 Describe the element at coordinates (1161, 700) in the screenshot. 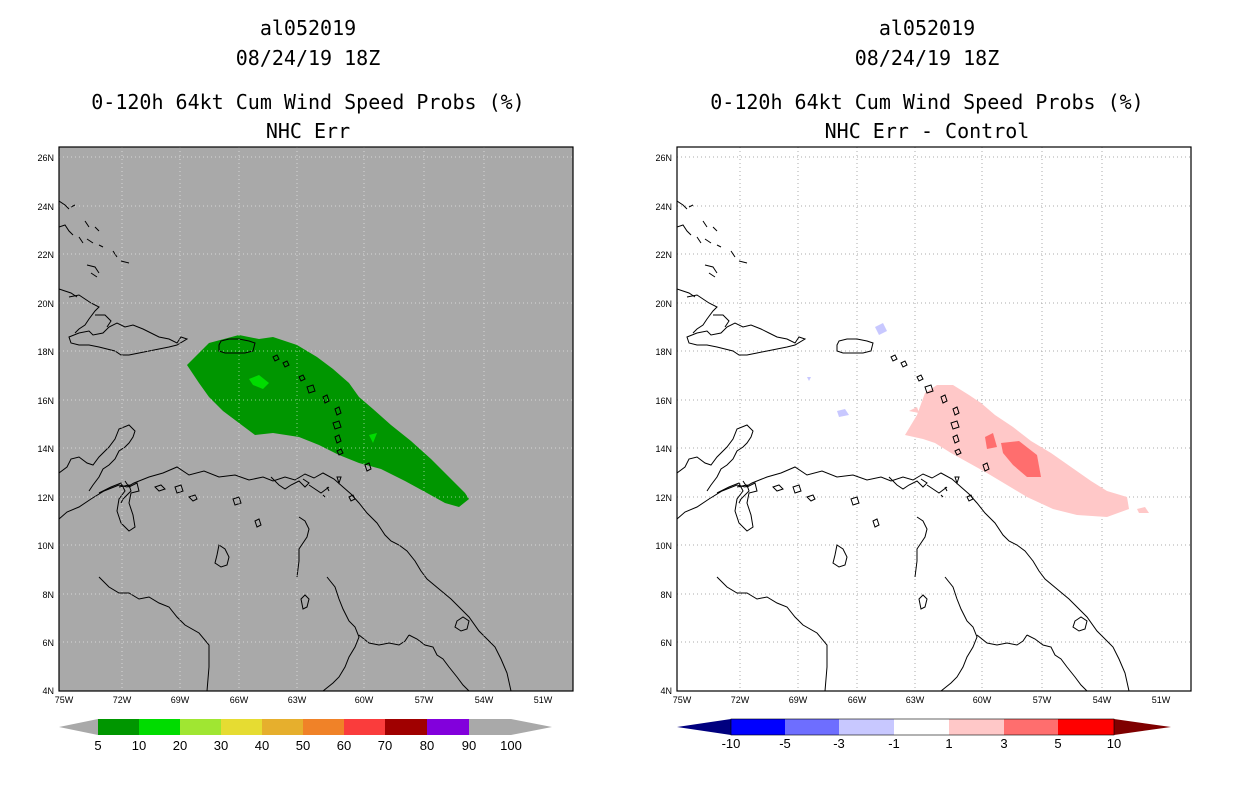

I see `right-lon-label: 51W` at that location.